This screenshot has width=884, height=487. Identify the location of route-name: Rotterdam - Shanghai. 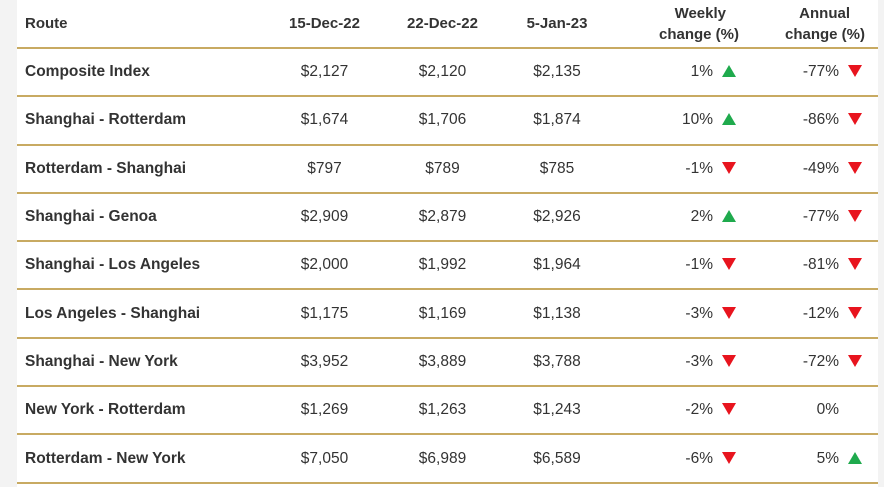
(137, 169).